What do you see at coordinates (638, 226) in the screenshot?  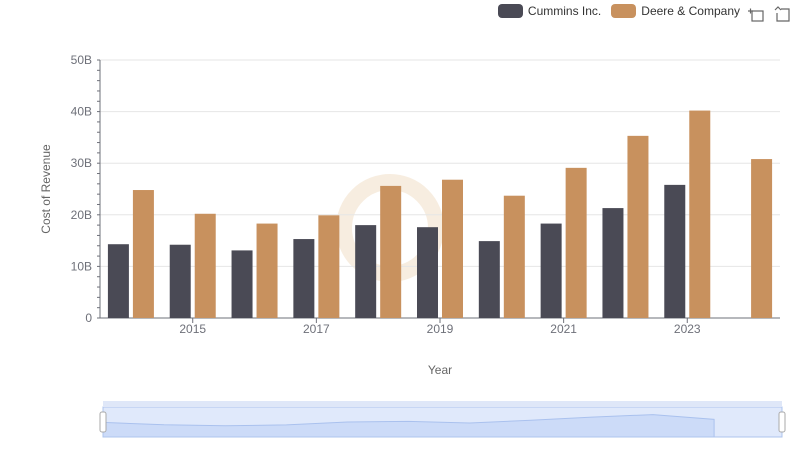 I see `bar-deere-2022` at bounding box center [638, 226].